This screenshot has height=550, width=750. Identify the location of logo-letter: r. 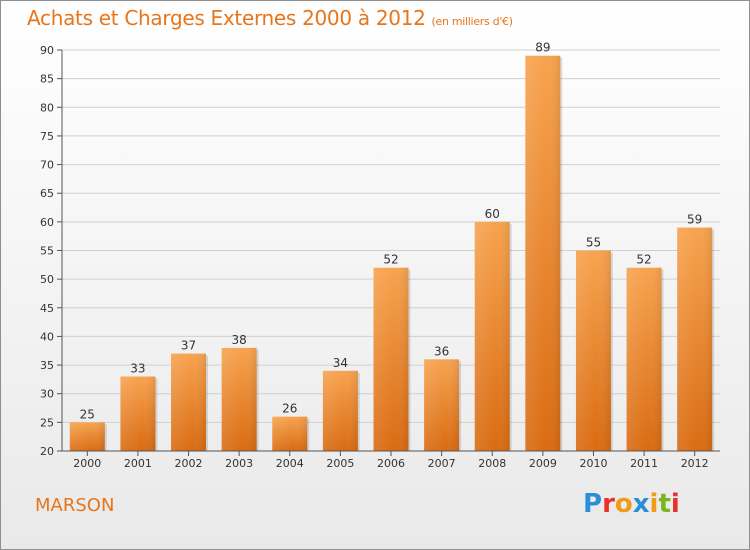
(608, 504).